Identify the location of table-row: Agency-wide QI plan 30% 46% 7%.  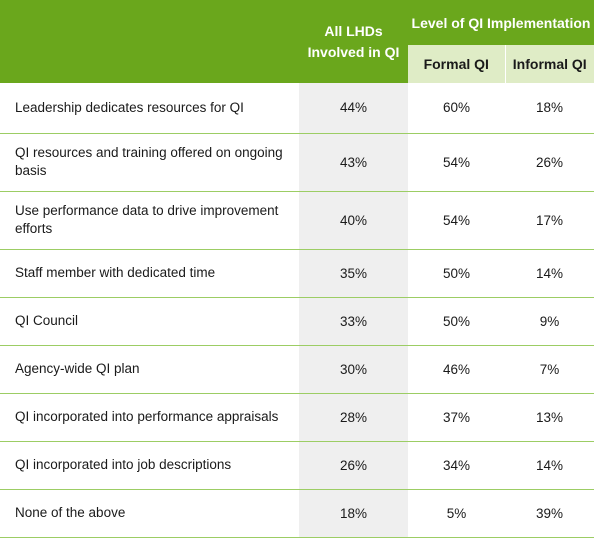
(297, 369).